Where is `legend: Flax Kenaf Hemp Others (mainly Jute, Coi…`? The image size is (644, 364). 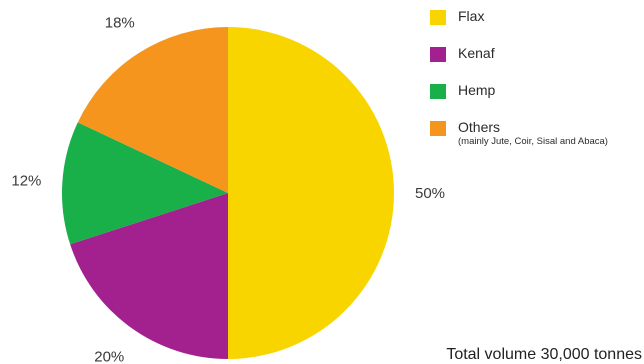
legend: Flax Kenaf Hemp Others (mainly Jute, Coi… is located at coordinates (537, 87).